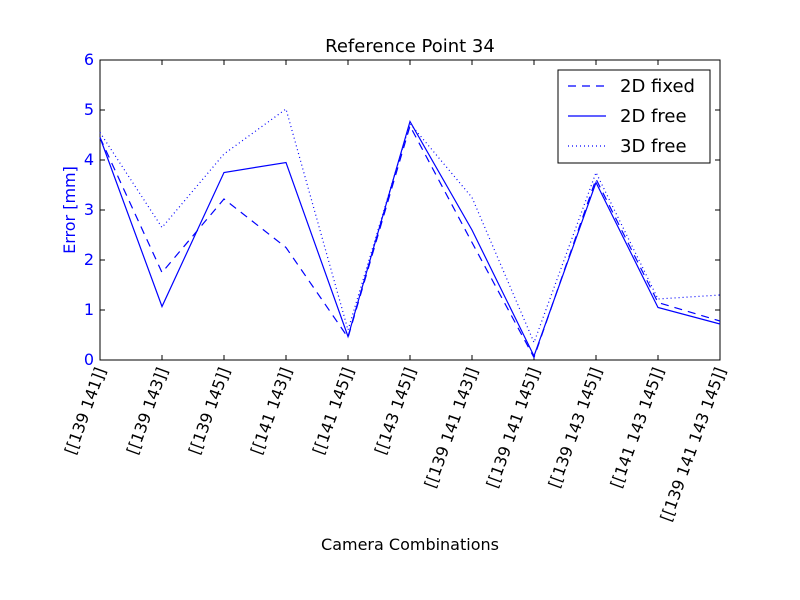  I want to click on y-tick-label: 0, so click(89, 359).